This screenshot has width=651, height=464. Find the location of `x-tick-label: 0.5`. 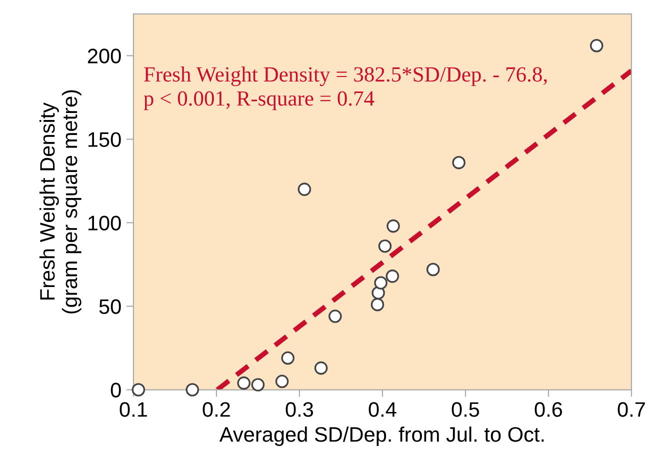

x-tick-label: 0.5 is located at coordinates (466, 409).